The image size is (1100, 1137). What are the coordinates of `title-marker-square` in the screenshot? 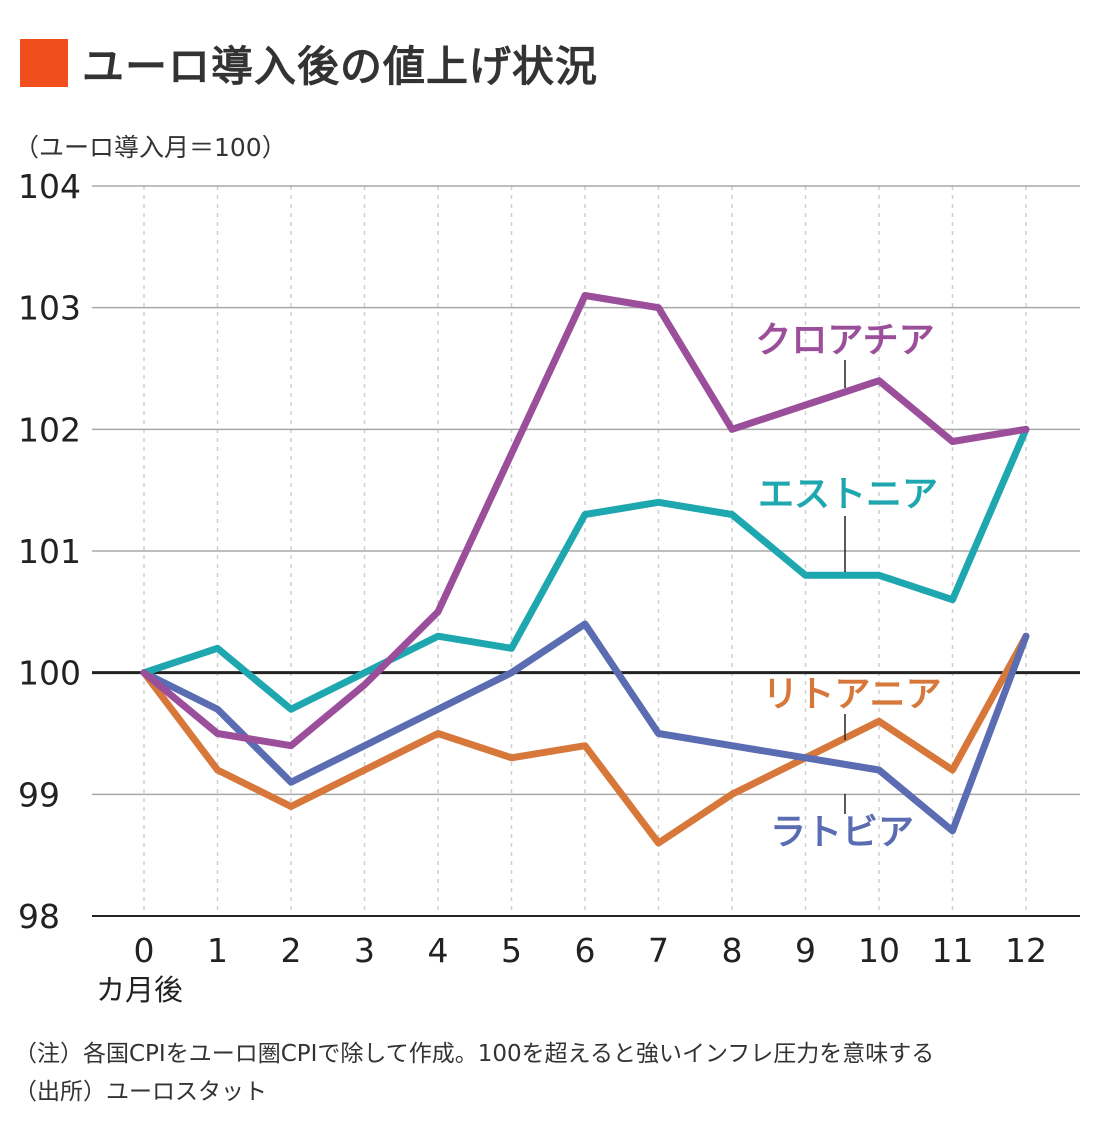 It's located at (44, 63).